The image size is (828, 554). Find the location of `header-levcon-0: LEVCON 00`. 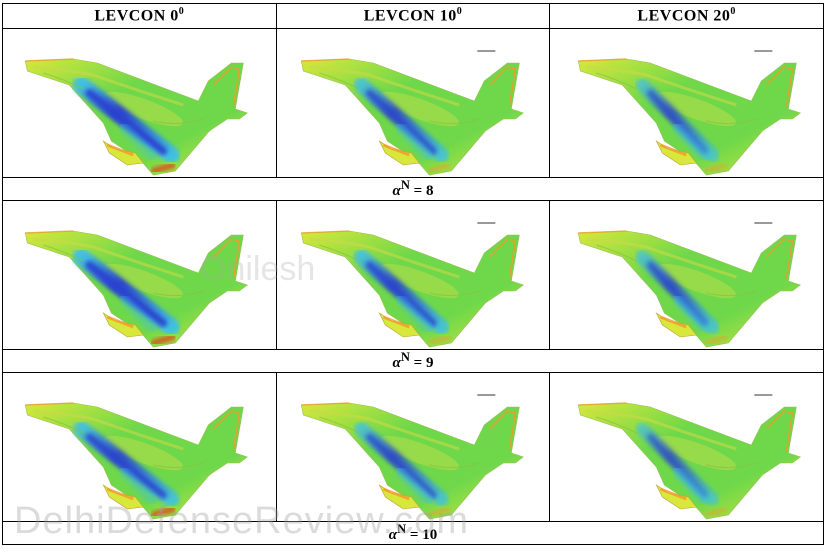

header-levcon-0: LEVCON 00 is located at coordinates (139, 16).